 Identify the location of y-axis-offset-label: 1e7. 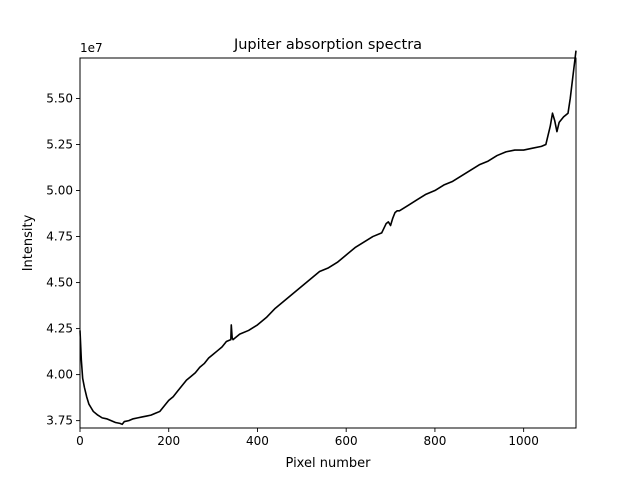
(91, 48).